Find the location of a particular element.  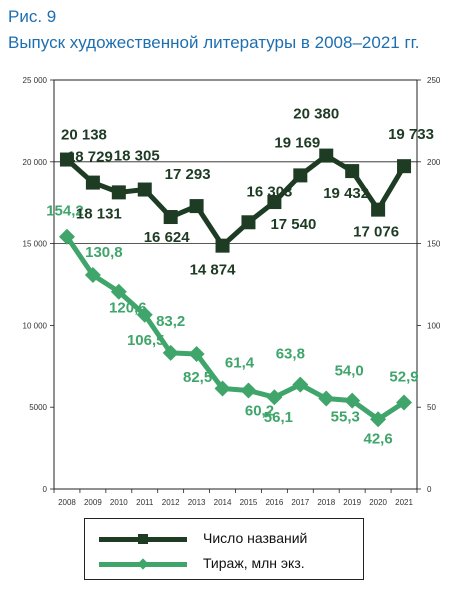

x-axis-tick-label: 2021 is located at coordinates (404, 502).